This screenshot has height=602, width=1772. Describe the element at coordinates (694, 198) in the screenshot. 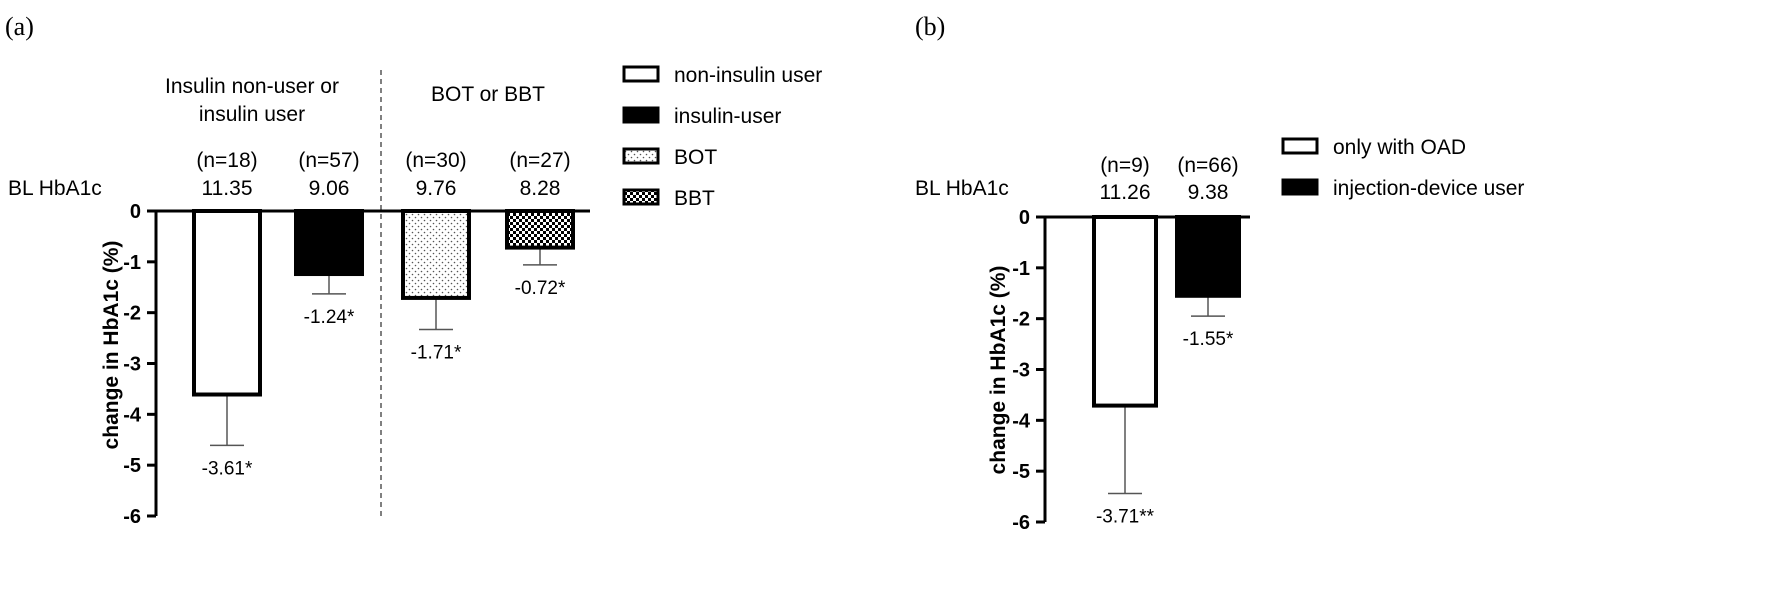

I see `legend-item-label: BBT` at that location.